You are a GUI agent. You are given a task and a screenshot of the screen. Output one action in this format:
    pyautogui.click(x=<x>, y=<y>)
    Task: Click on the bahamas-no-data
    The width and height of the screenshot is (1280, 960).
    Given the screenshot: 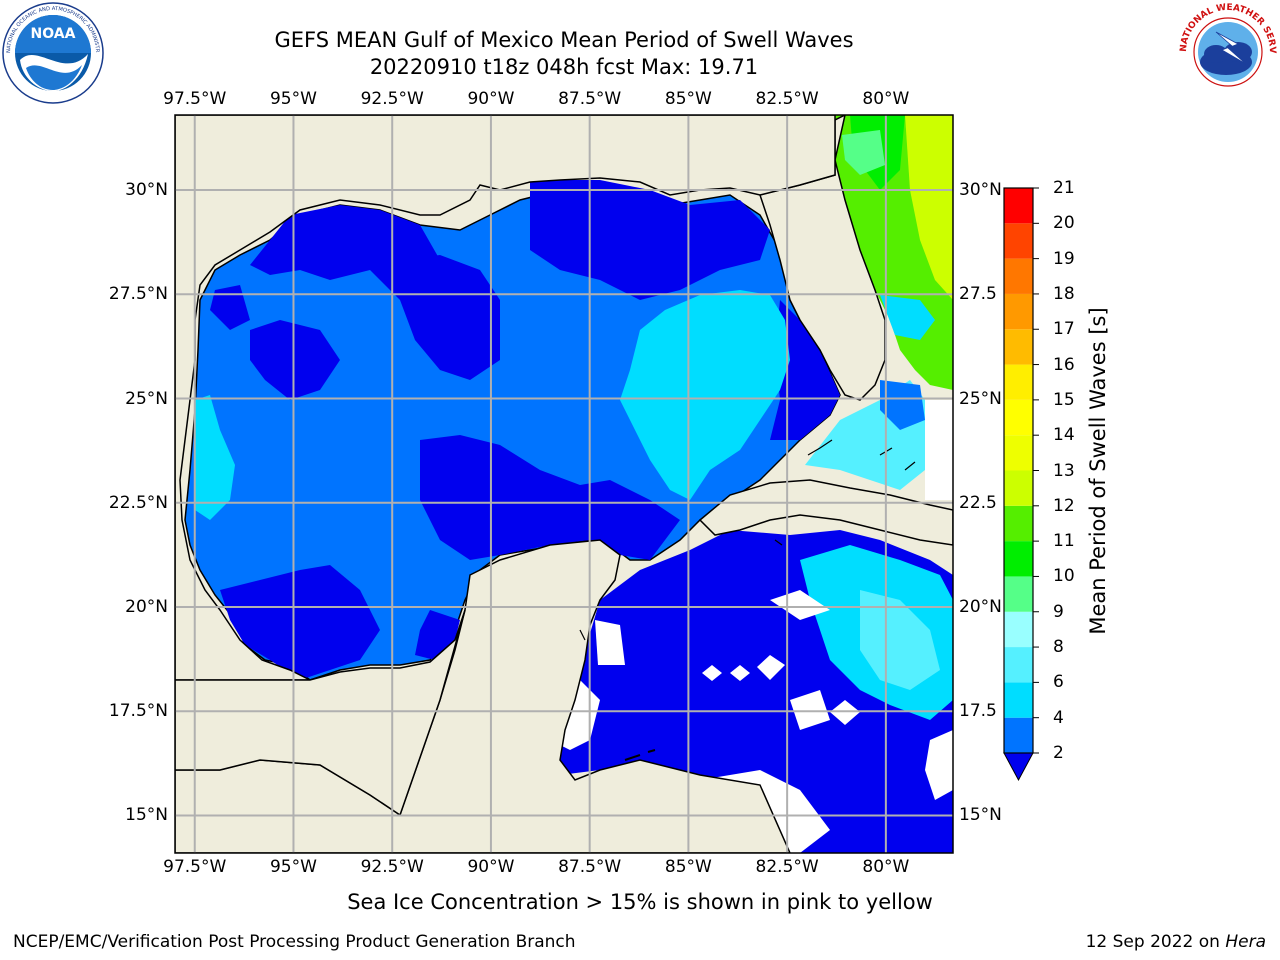 What is the action you would take?
    pyautogui.click(x=939, y=450)
    